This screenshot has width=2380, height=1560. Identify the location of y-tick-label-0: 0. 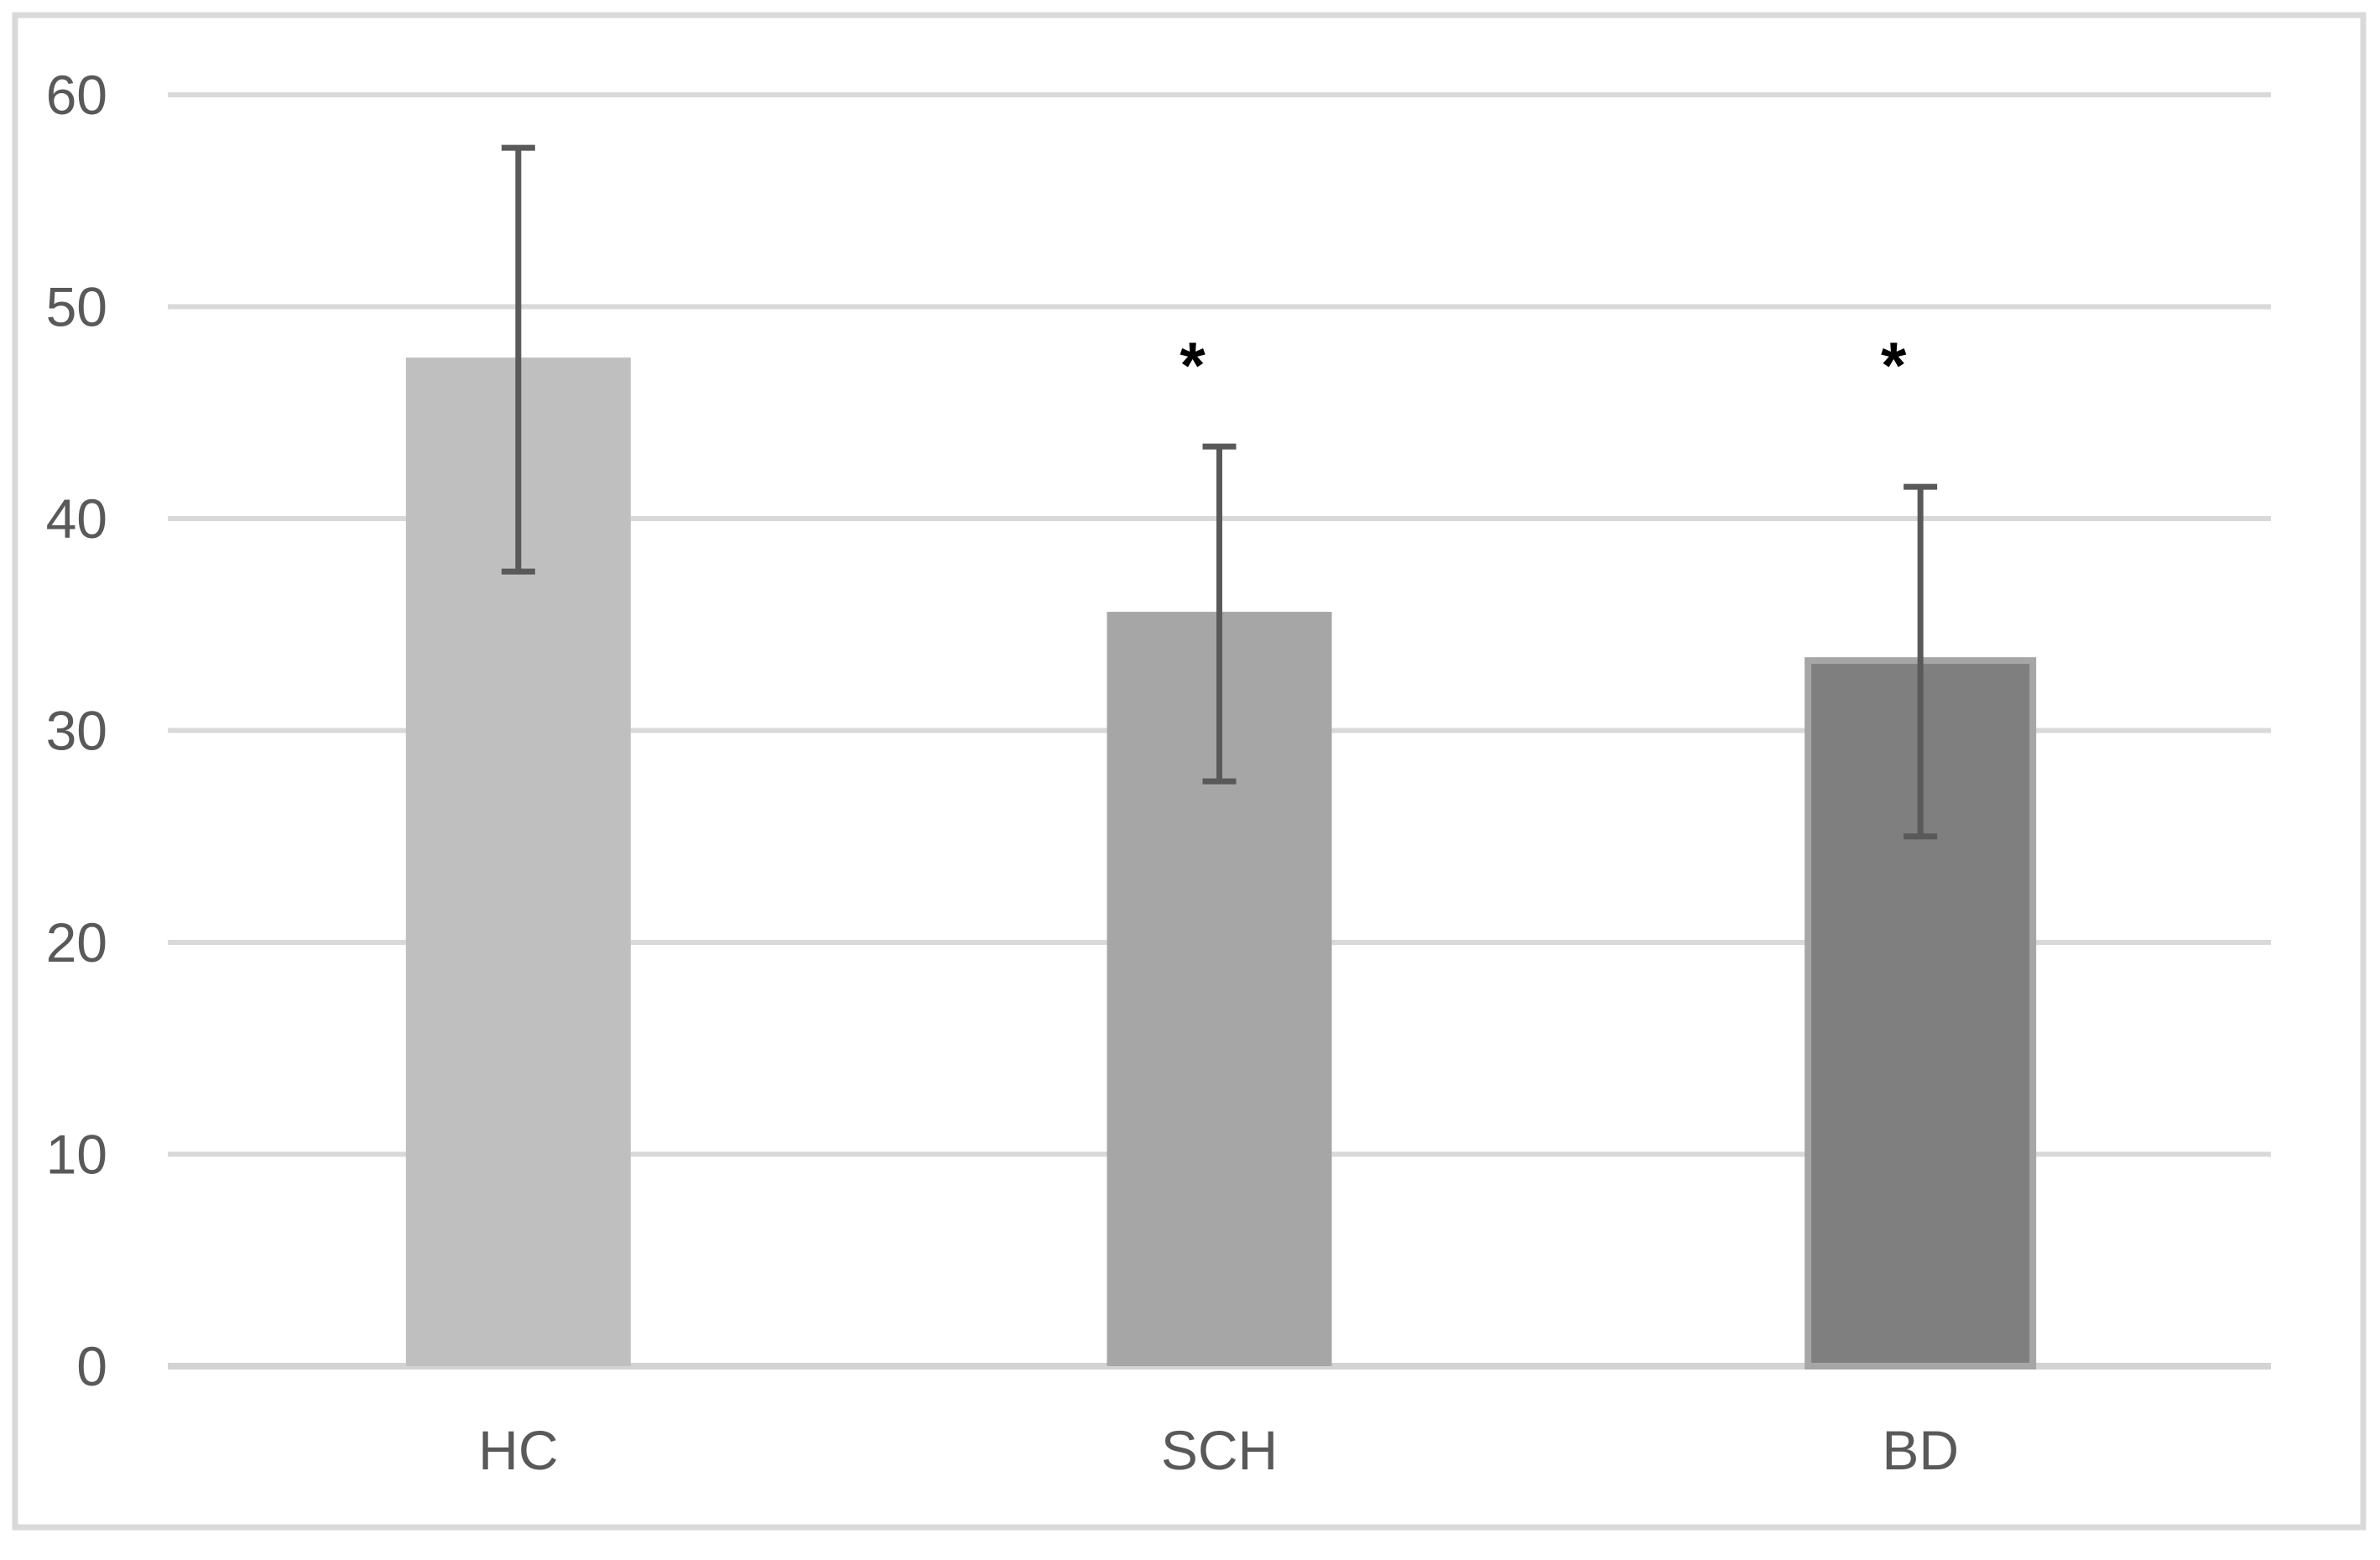
(91, 1366).